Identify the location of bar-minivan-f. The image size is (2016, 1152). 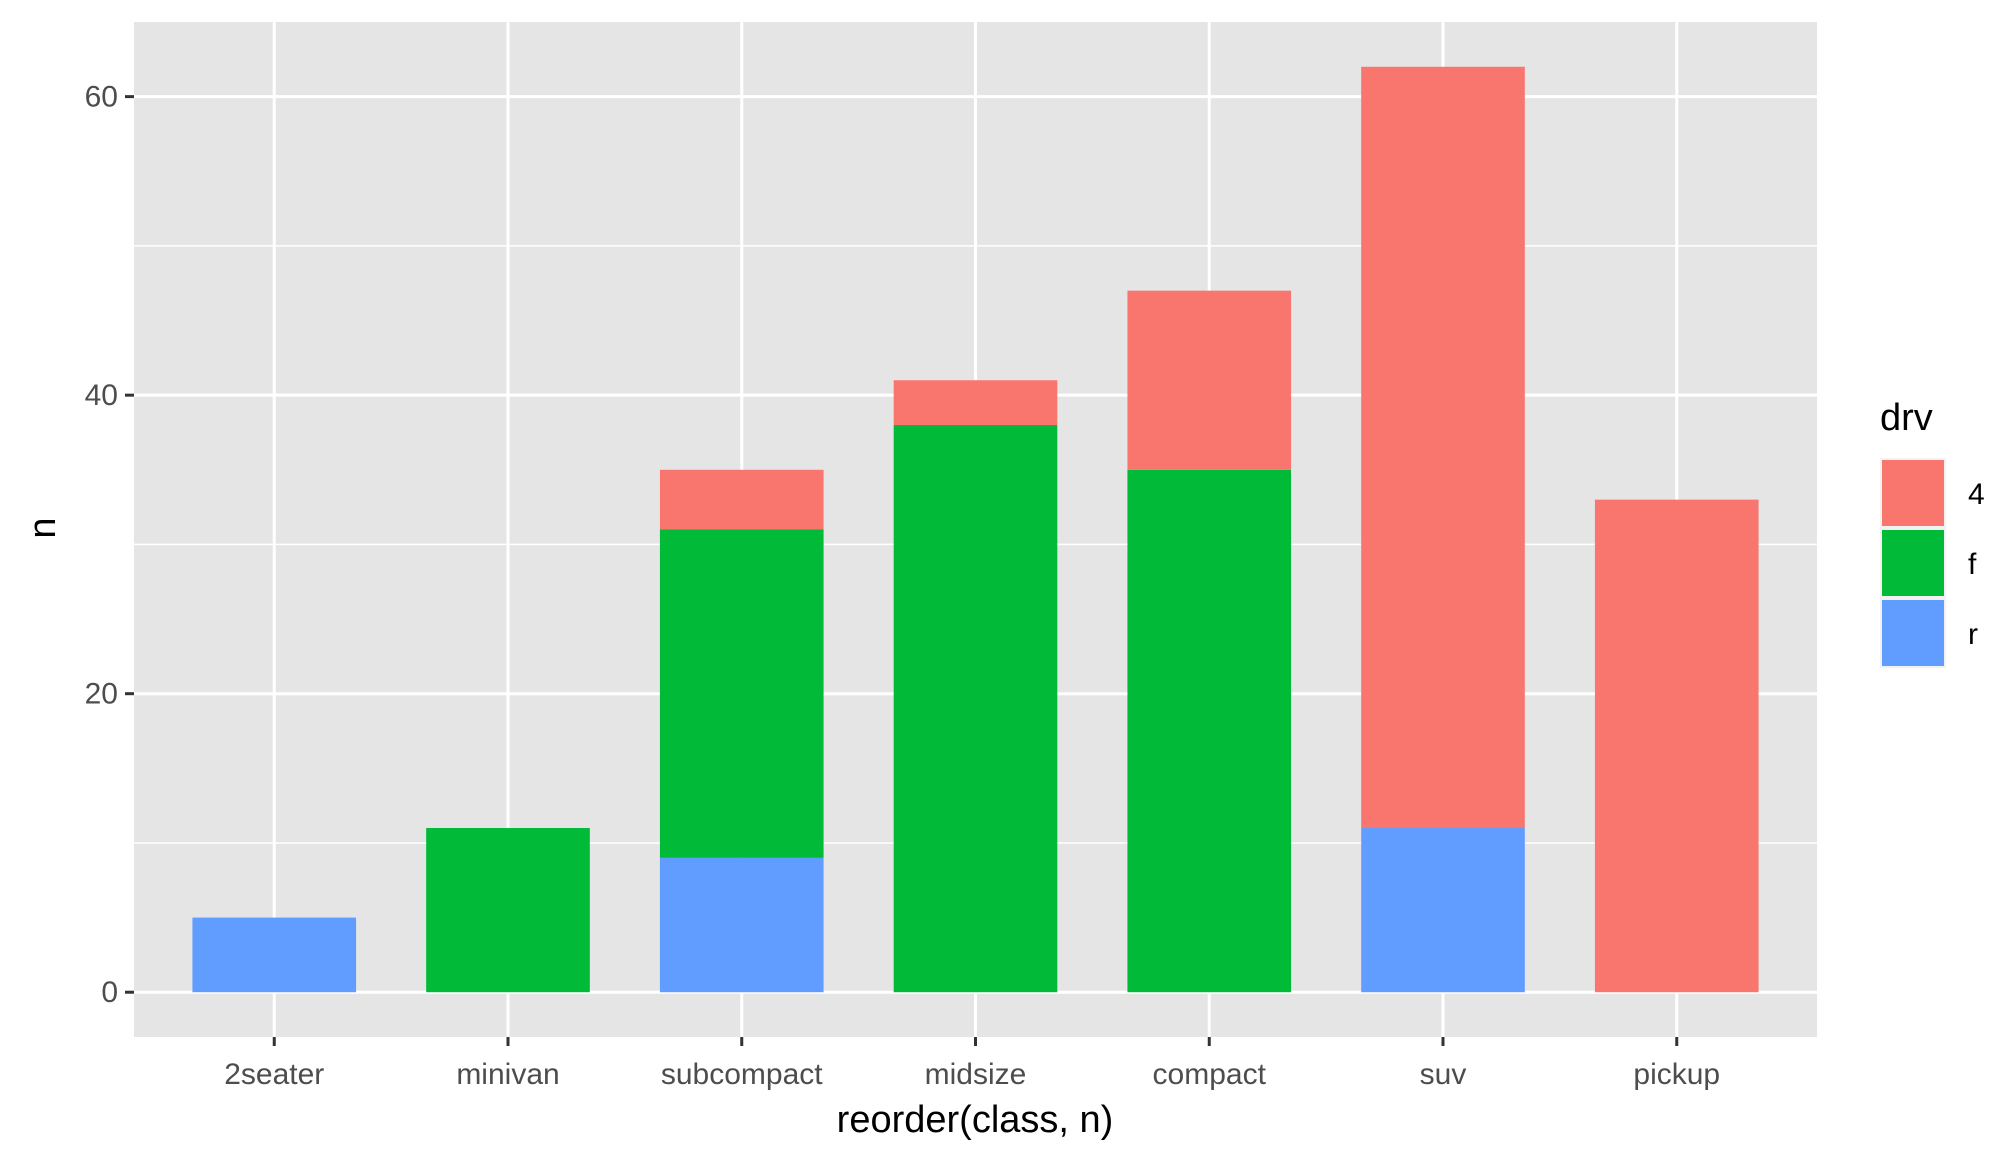
(508, 910).